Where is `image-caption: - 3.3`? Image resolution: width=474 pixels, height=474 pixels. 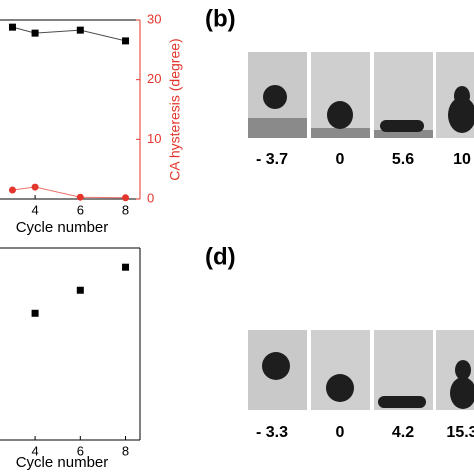 image-caption: - 3.3 is located at coordinates (272, 432).